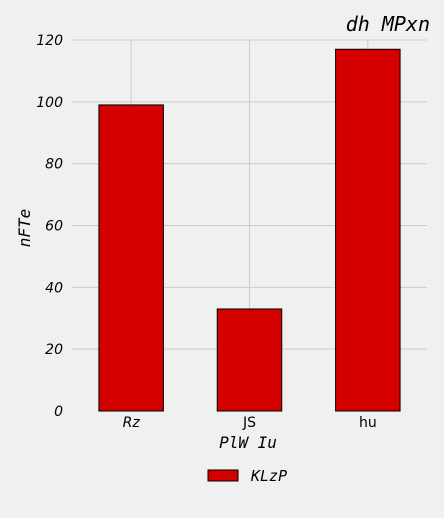 This screenshot has height=518, width=444. I want to click on x-axis-label: PlW Iu, so click(248, 442).